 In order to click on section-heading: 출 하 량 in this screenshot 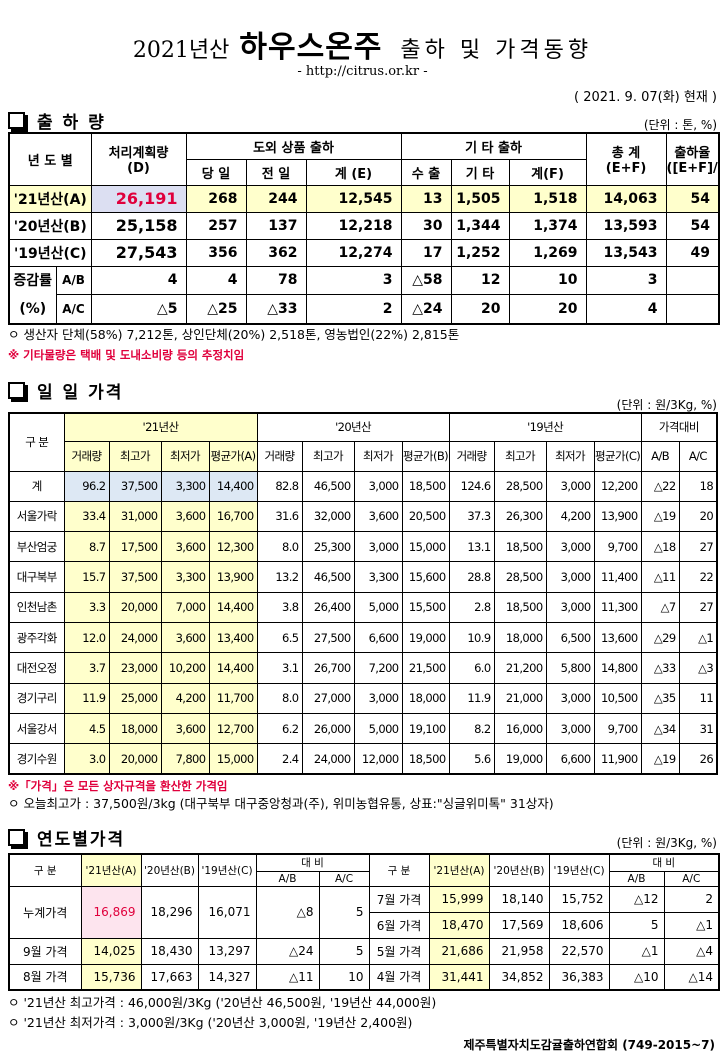, I will do `click(57, 120)`.